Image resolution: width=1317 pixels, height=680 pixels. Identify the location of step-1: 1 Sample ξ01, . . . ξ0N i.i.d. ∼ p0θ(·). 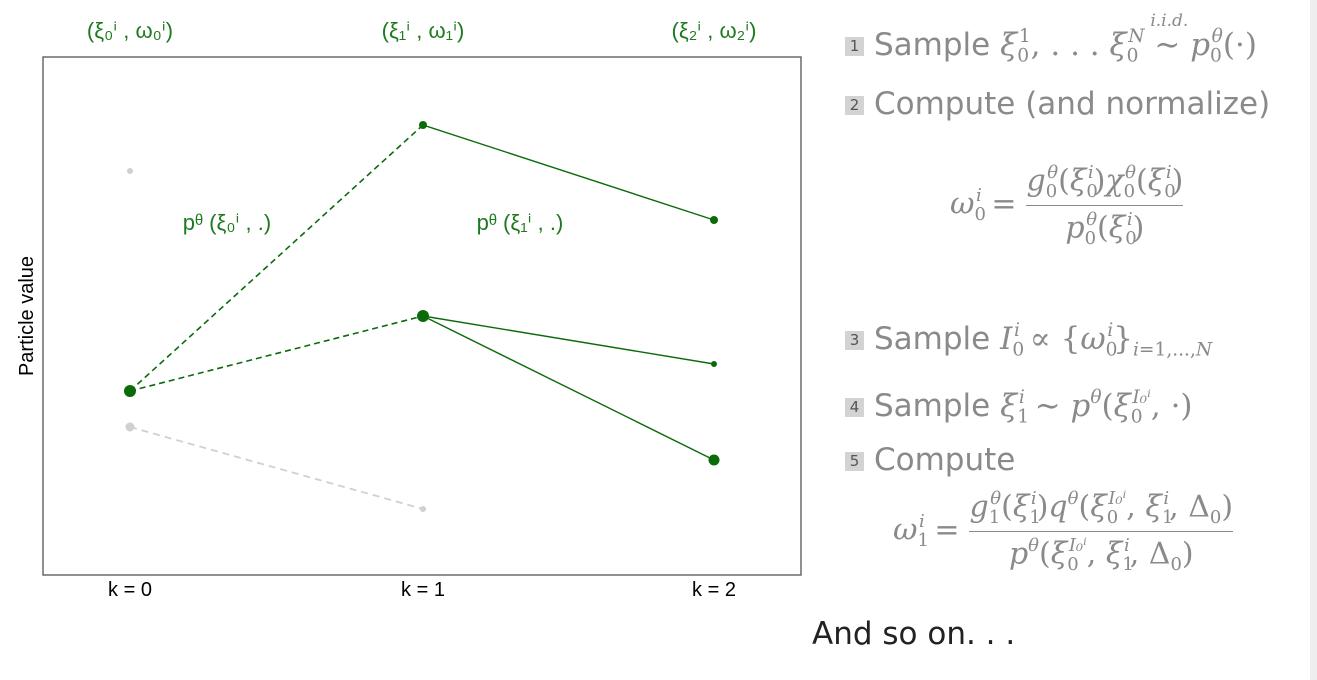
(1051, 39).